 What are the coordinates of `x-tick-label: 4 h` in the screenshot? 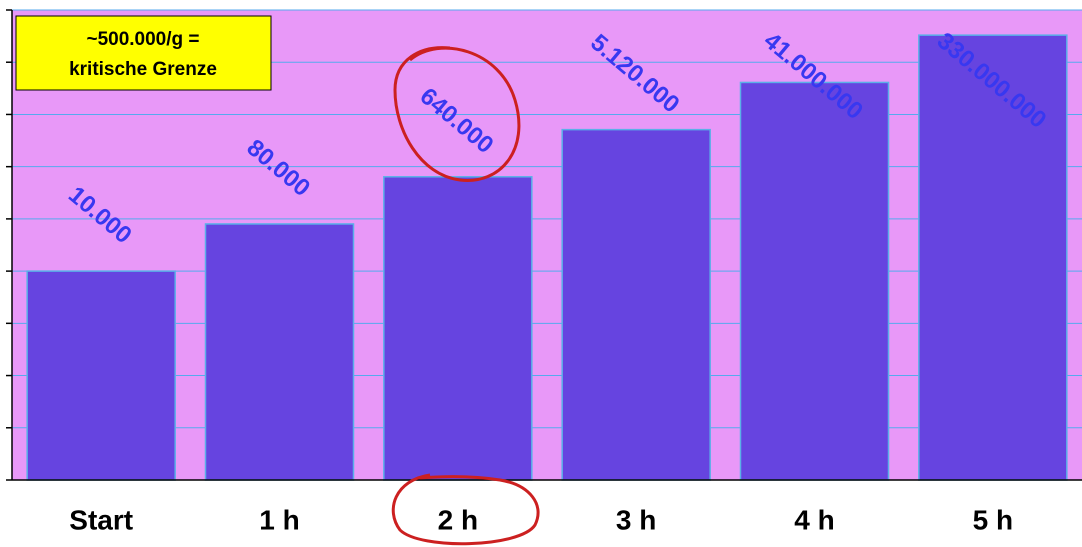 It's located at (814, 519).